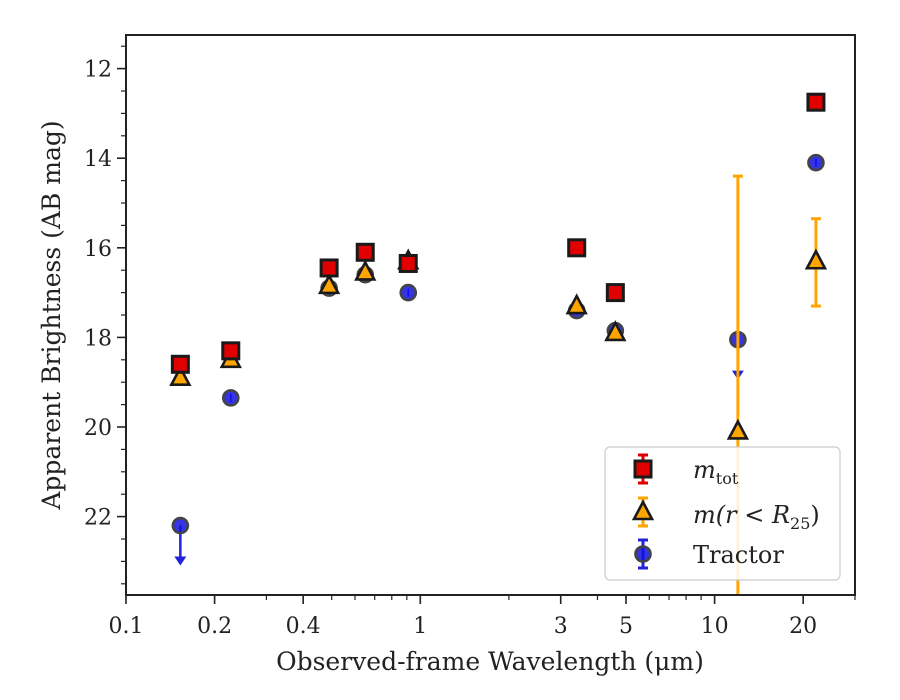 The width and height of the screenshot is (900, 700). Describe the element at coordinates (482, 617) in the screenshot. I see `x-axis-ticks: 0.1 0.2 0.4 1 3 5 10 20` at that location.